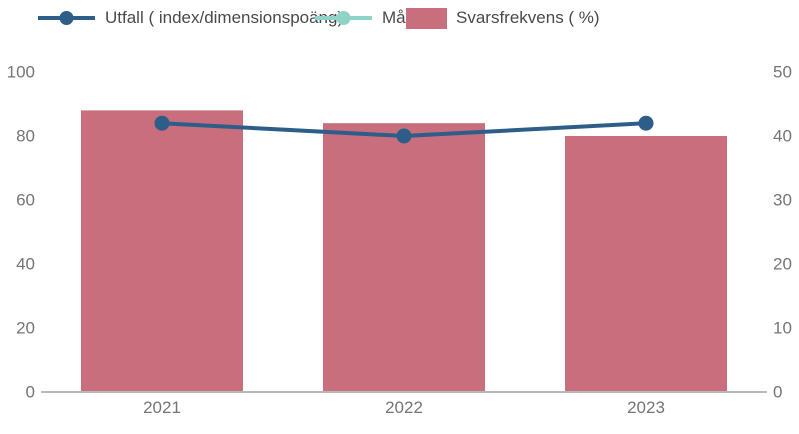 The width and height of the screenshot is (799, 434). I want to click on y-axis-left-tick-label: 100, so click(21, 72).